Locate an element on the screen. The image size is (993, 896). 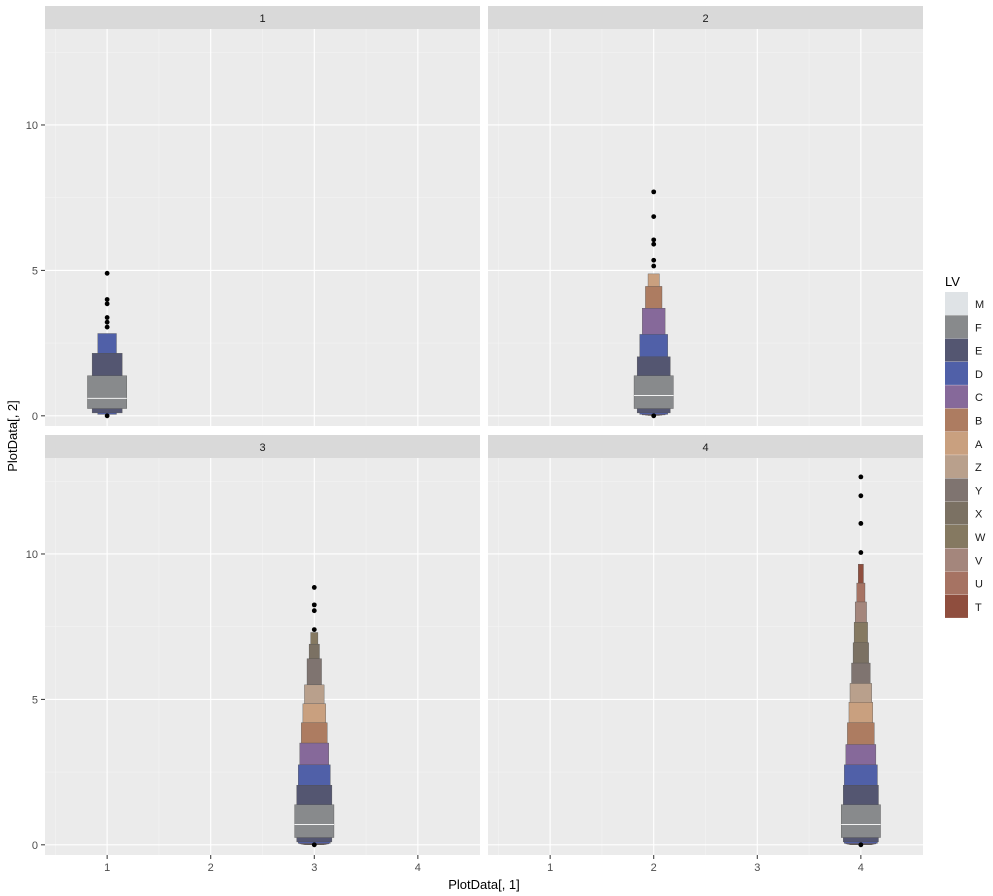
legend-label-M: M is located at coordinates (979, 305).